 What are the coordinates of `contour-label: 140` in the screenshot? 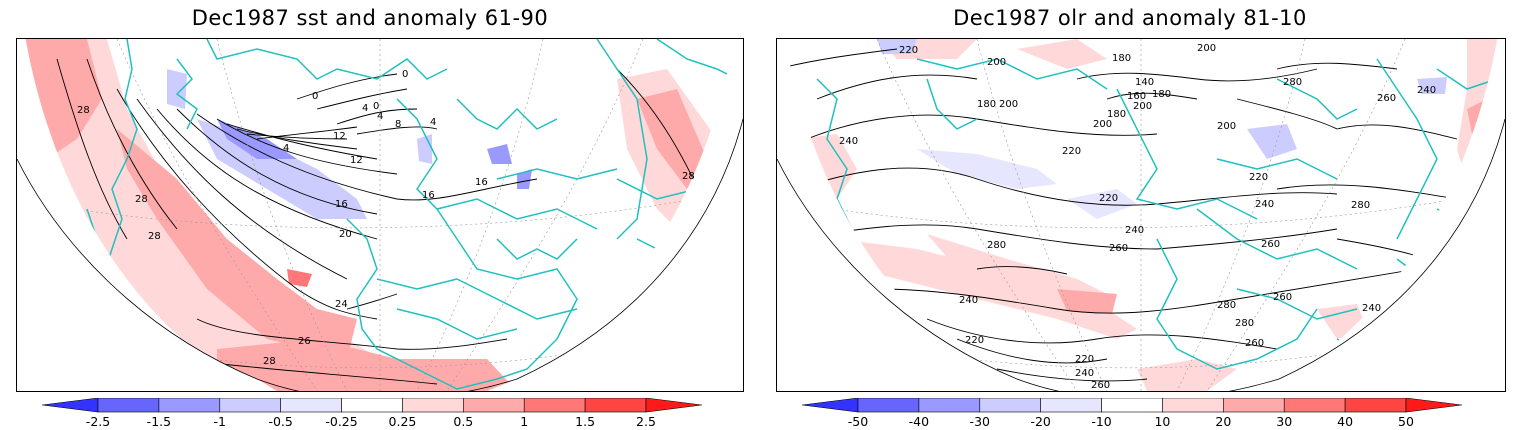 It's located at (1144, 82).